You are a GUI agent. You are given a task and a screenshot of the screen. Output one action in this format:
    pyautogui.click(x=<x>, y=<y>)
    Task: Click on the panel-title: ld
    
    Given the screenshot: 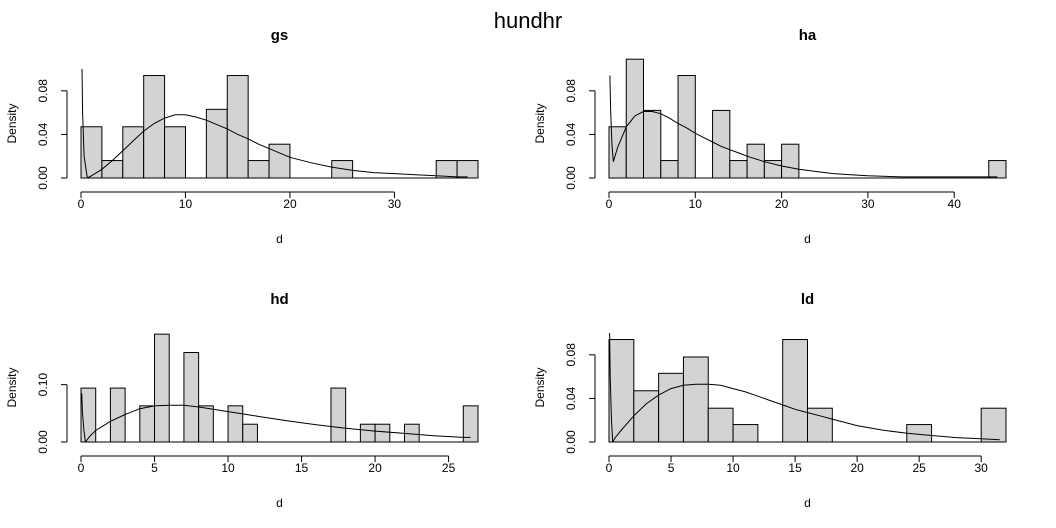 What is the action you would take?
    pyautogui.click(x=807, y=299)
    